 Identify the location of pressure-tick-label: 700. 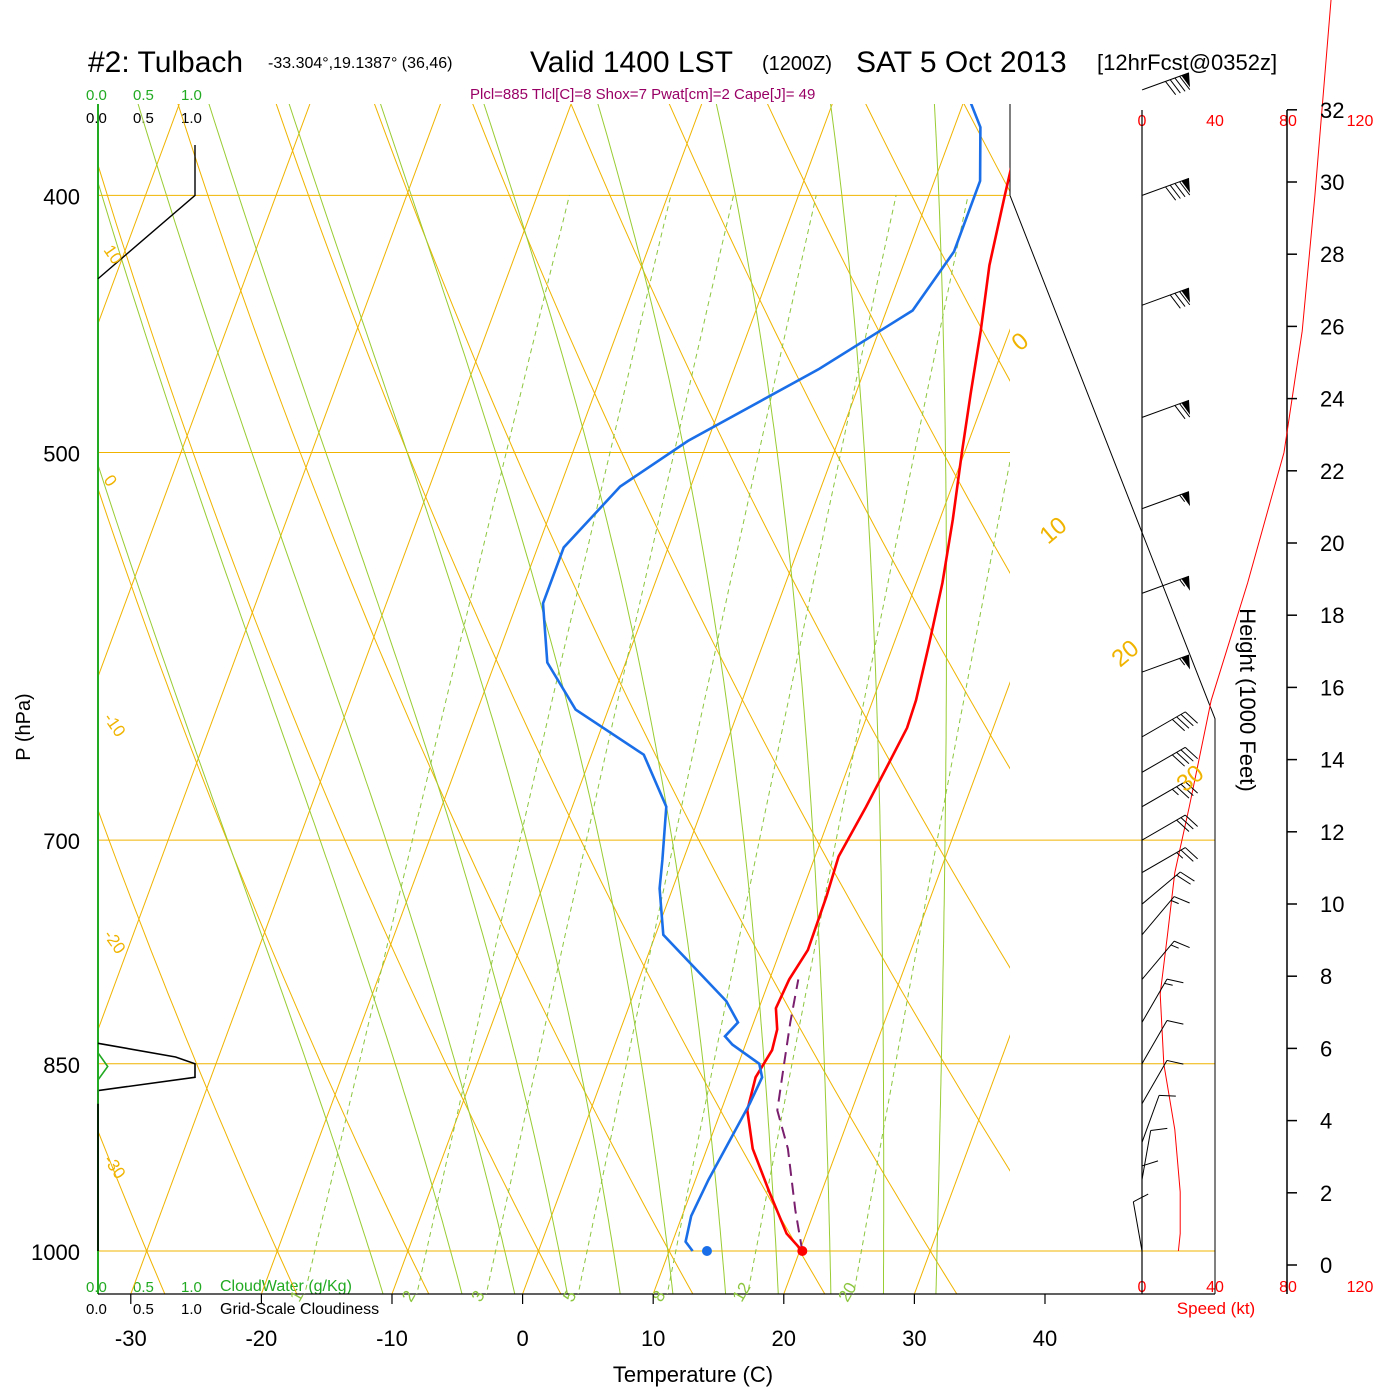
(61, 841).